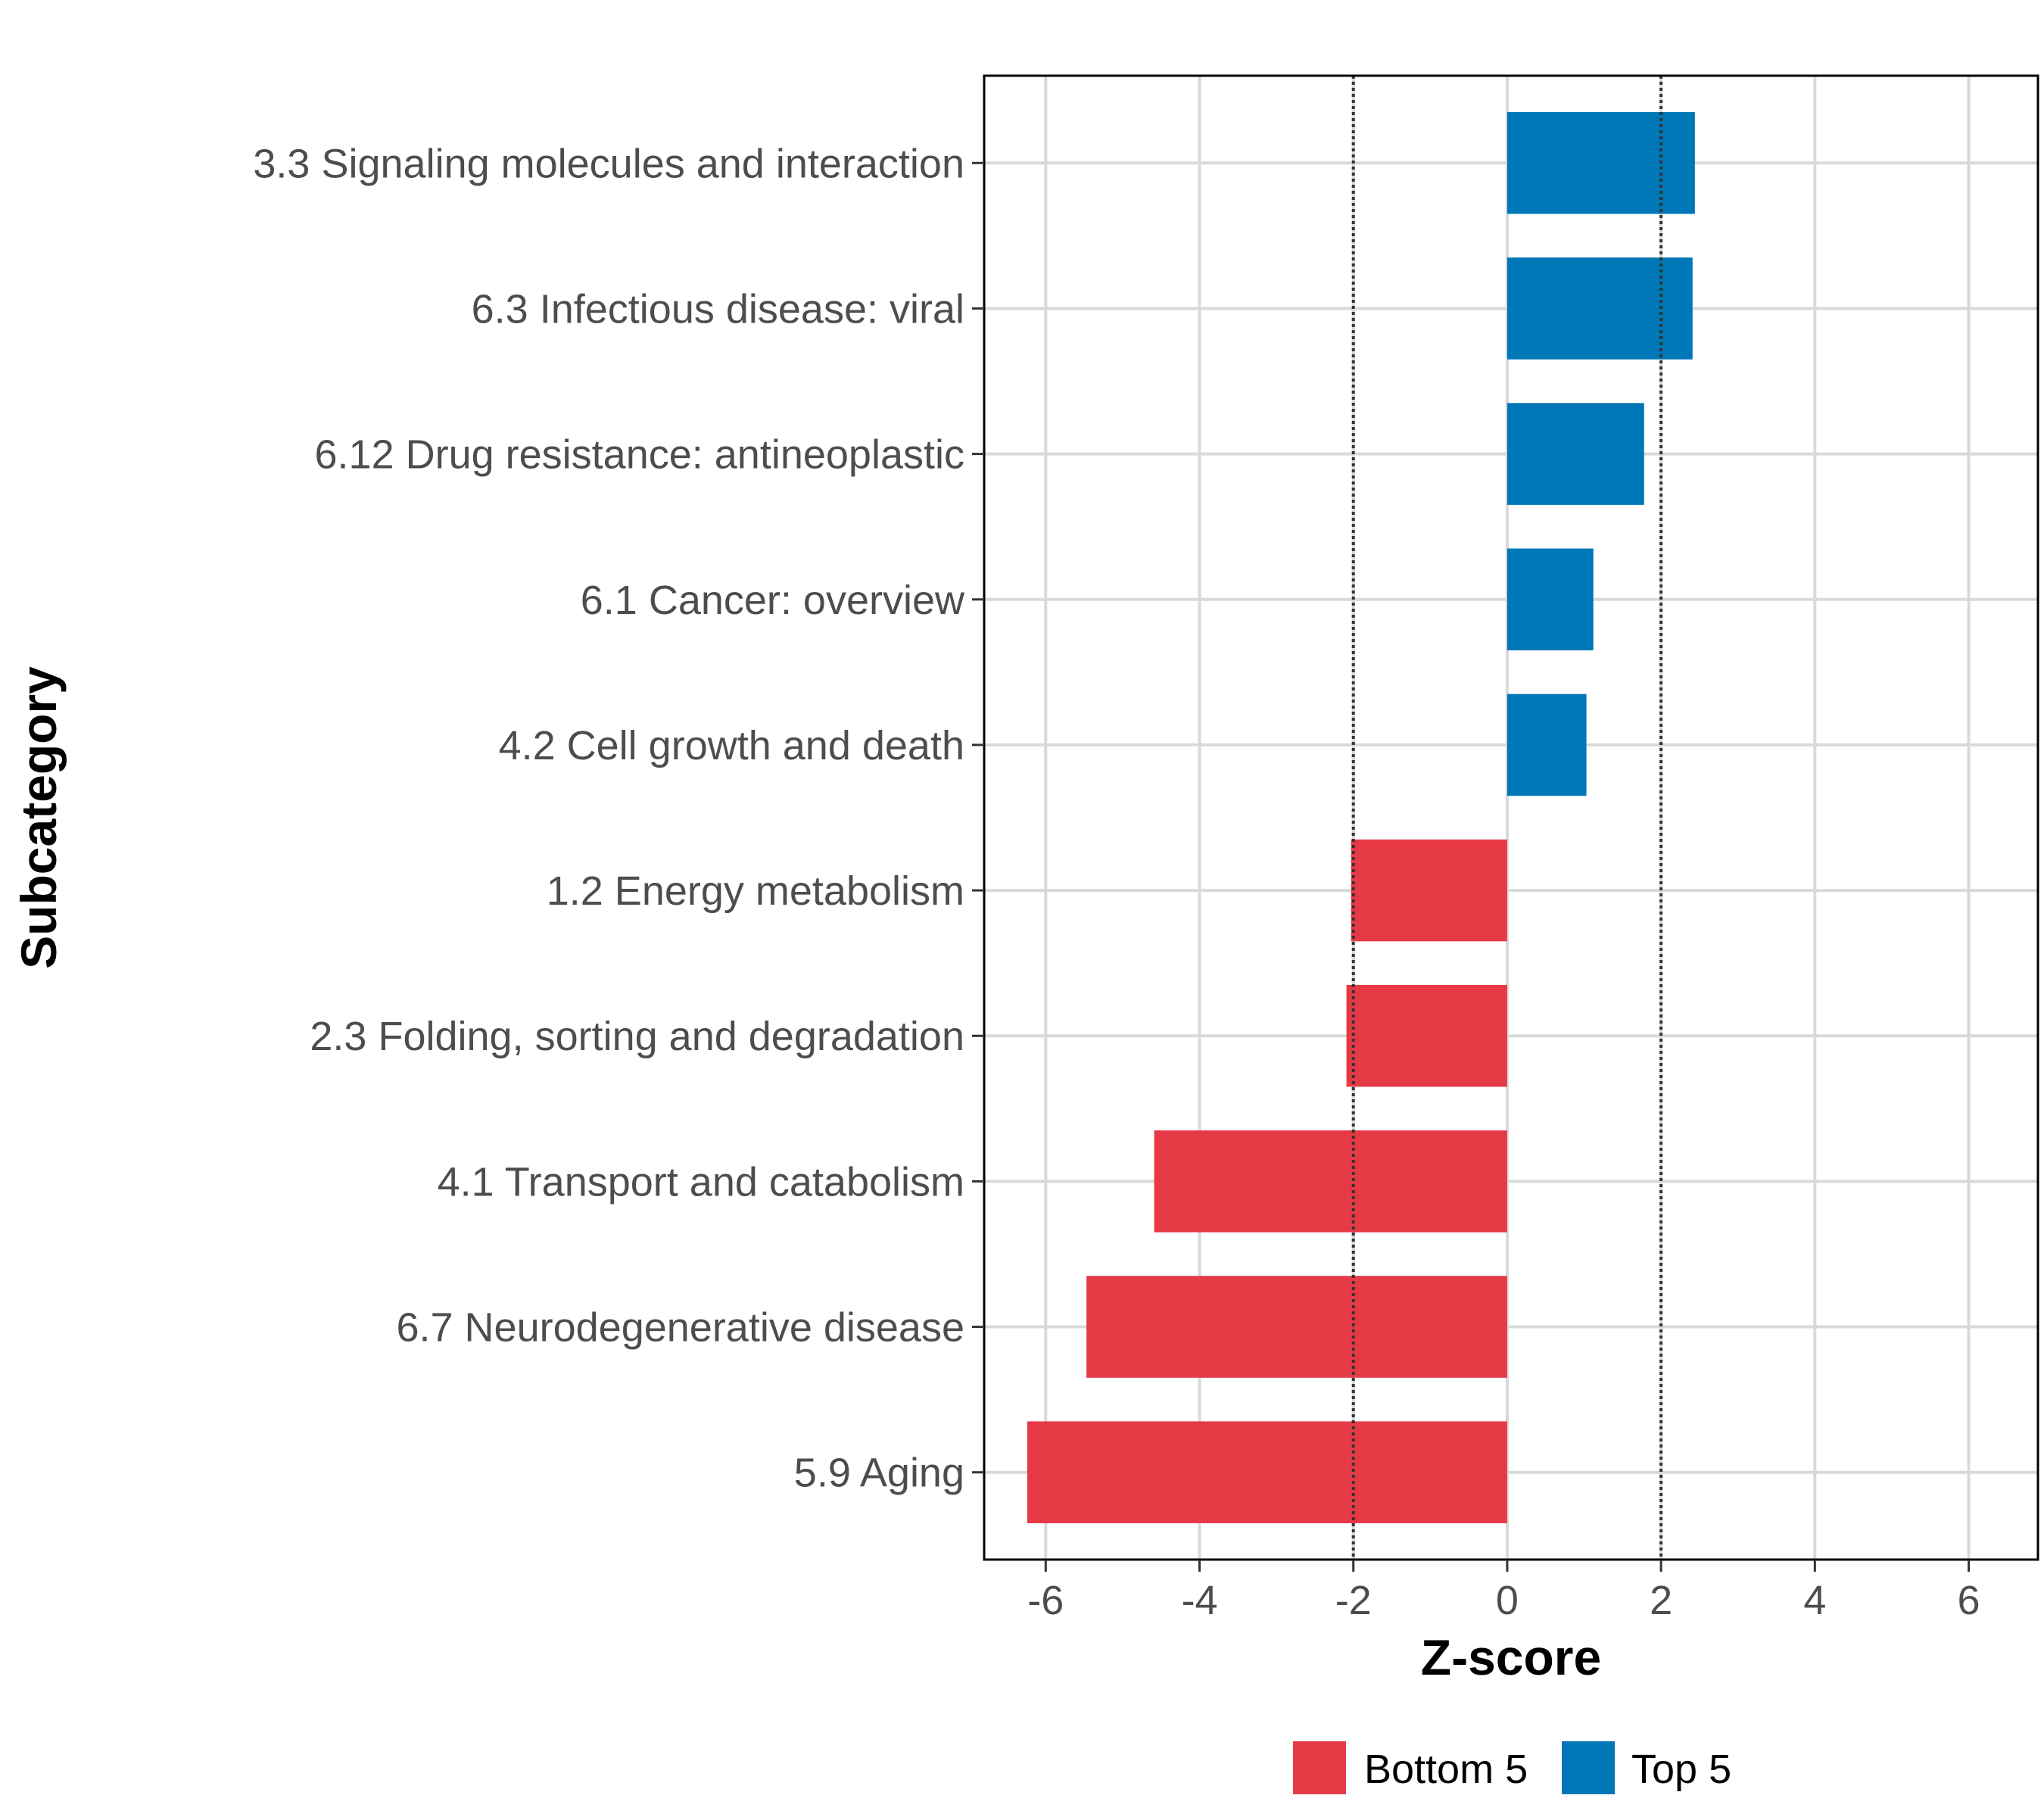 Image resolution: width=2044 pixels, height=1817 pixels. What do you see at coordinates (1511, 1657) in the screenshot?
I see `x-axis-title: Z-score` at bounding box center [1511, 1657].